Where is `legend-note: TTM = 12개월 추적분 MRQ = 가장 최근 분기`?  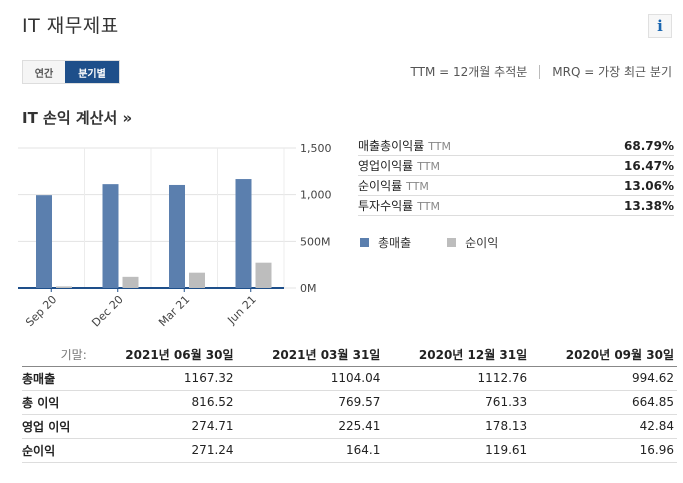
legend-note: TTM = 12개월 추적분 MRQ = 가장 최근 분기 is located at coordinates (541, 71).